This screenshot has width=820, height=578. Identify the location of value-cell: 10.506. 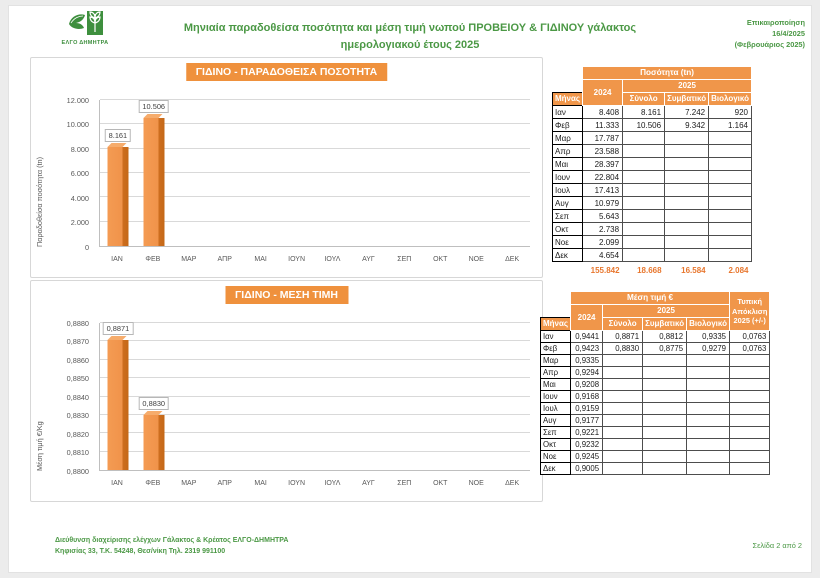
(644, 125).